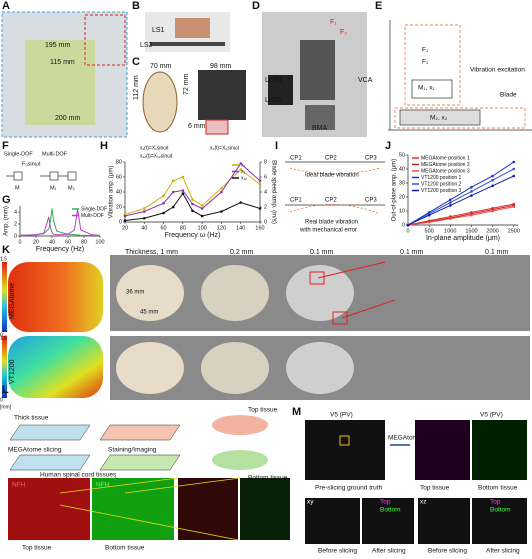  What do you see at coordinates (119, 192) in the screenshot?
I see `y-tick-label: 40` at bounding box center [119, 192].